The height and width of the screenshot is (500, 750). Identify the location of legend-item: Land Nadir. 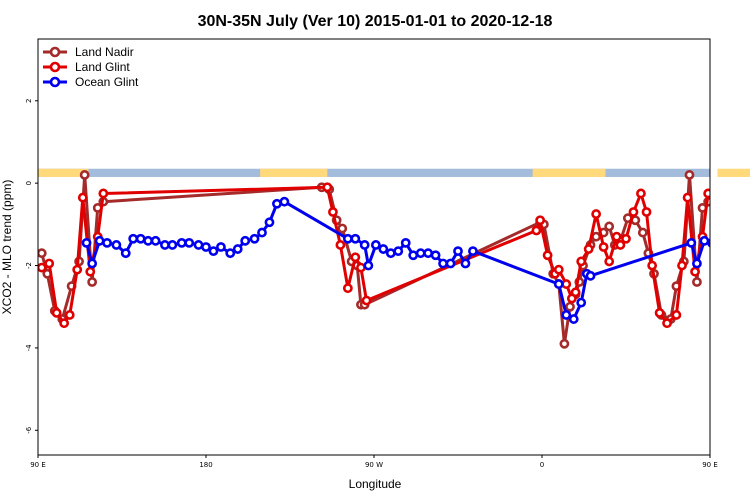
(88, 52).